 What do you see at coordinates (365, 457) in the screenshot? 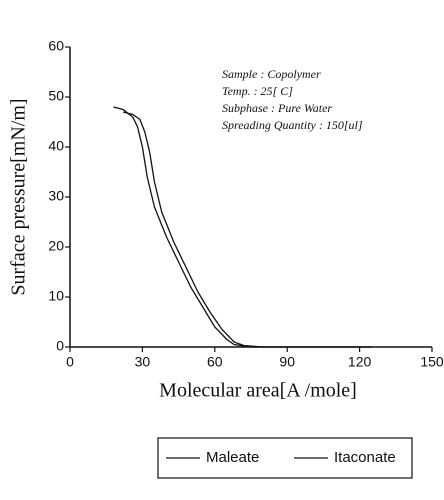
I see `legend-label: Itaconate` at bounding box center [365, 457].